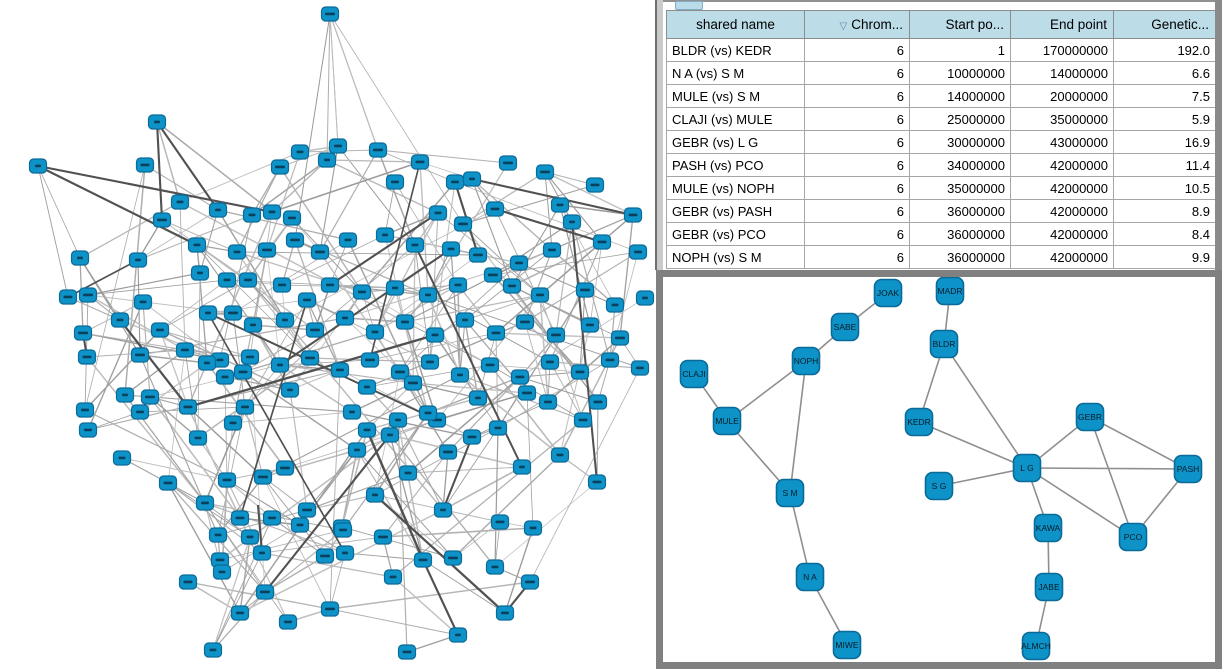 The width and height of the screenshot is (1222, 669). Describe the element at coordinates (845, 327) in the screenshot. I see `network-node-SABE: SABE` at that location.